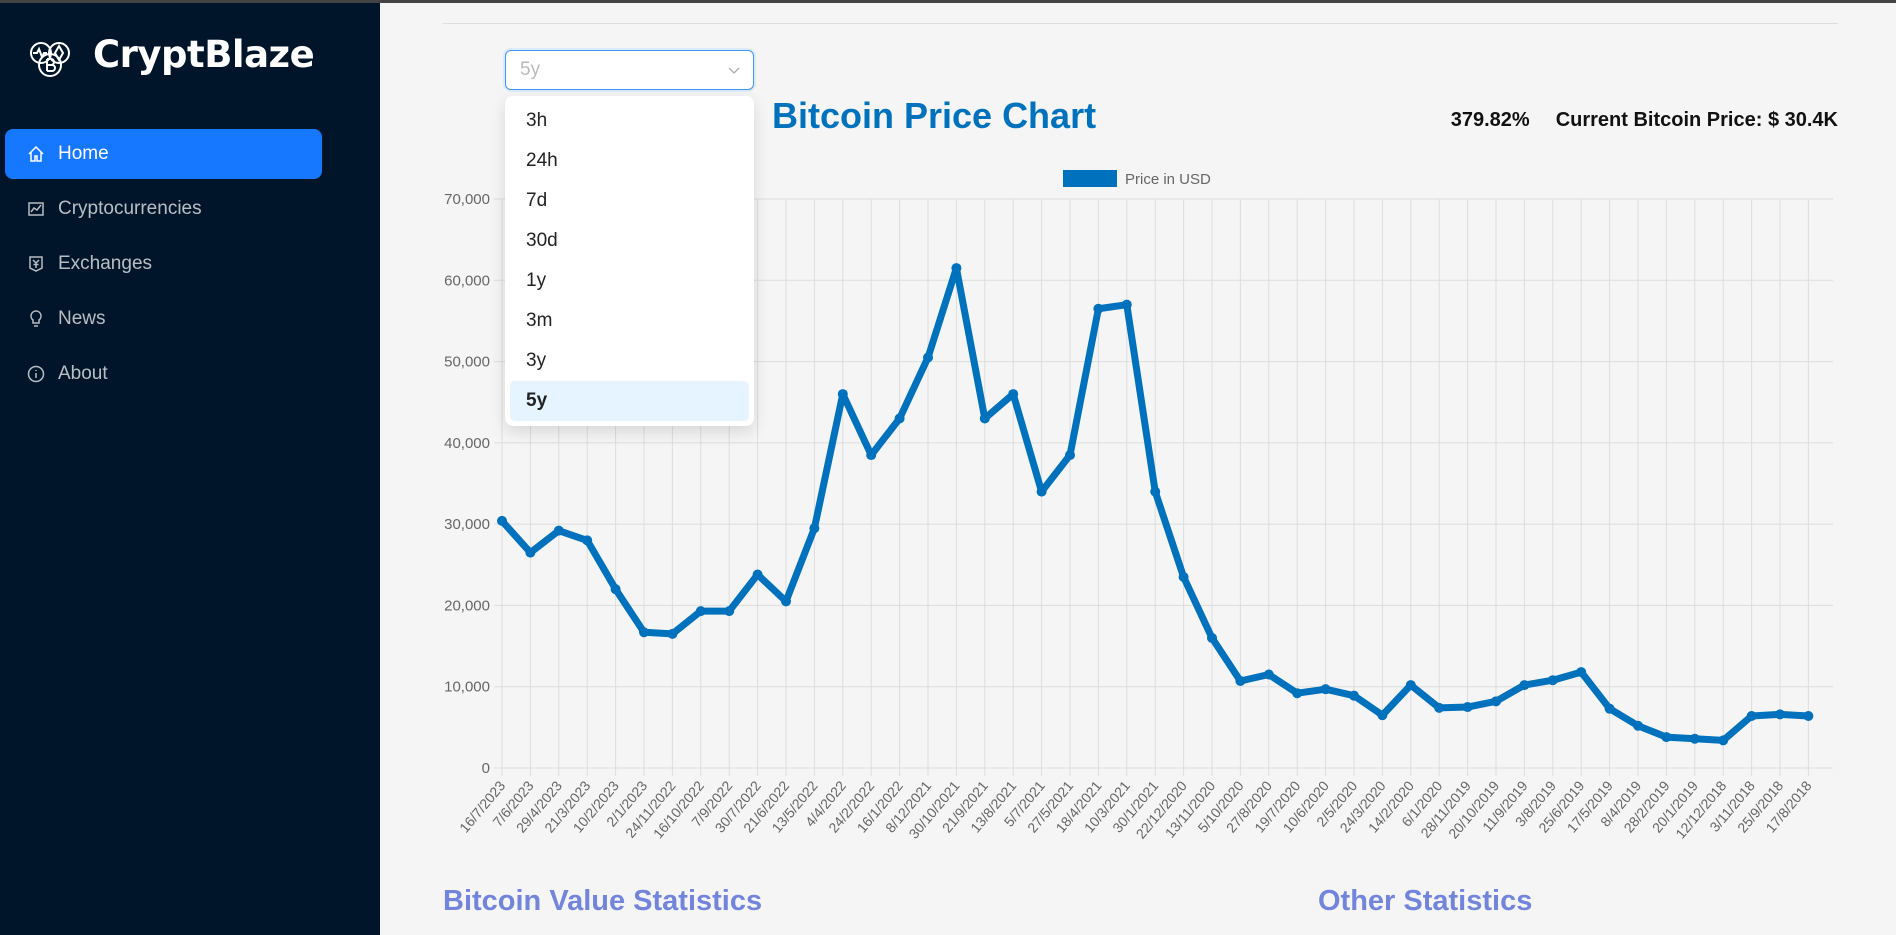  Describe the element at coordinates (105, 263) in the screenshot. I see `sidebar-item-label: Exchanges` at that location.